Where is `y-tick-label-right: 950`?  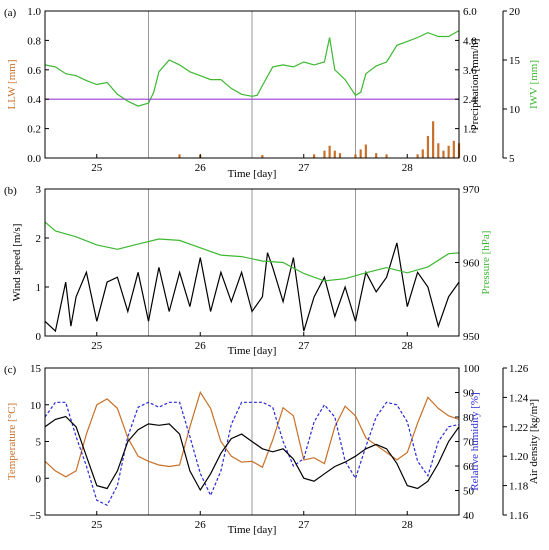 y-tick-label-right: 950 is located at coordinates (471, 337).